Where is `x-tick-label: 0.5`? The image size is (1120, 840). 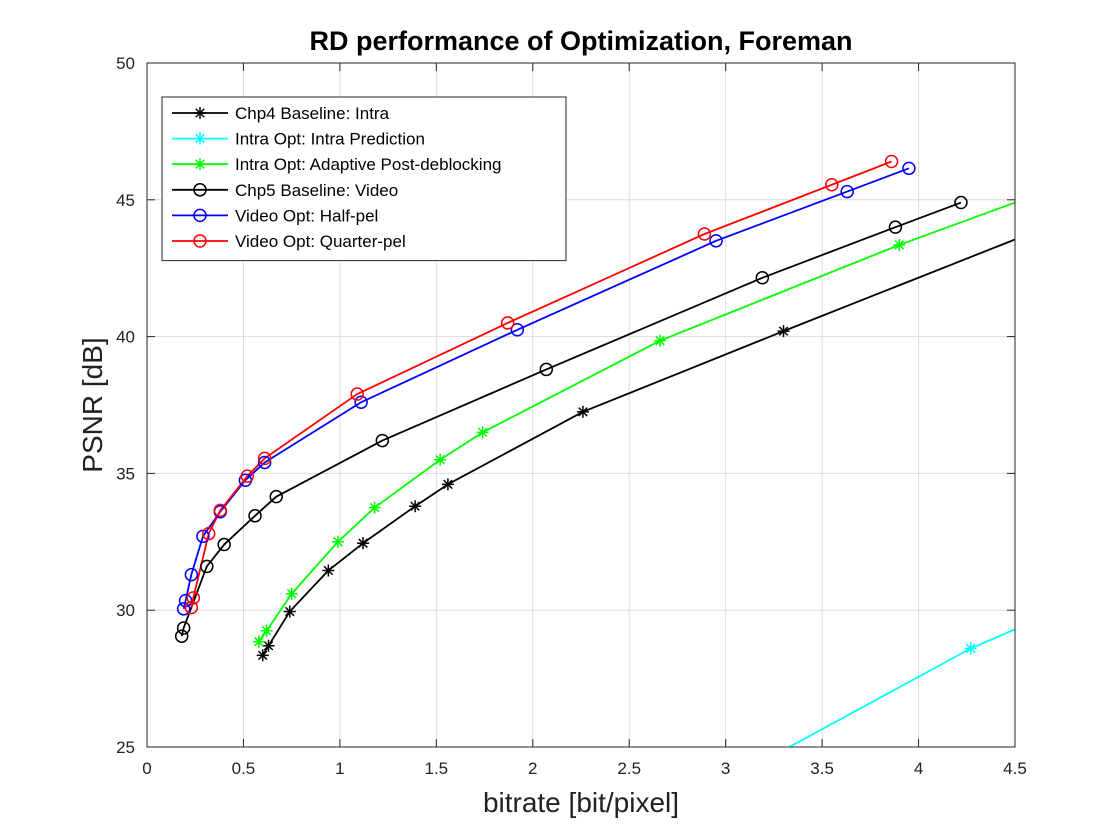 x-tick-label: 0.5 is located at coordinates (244, 768).